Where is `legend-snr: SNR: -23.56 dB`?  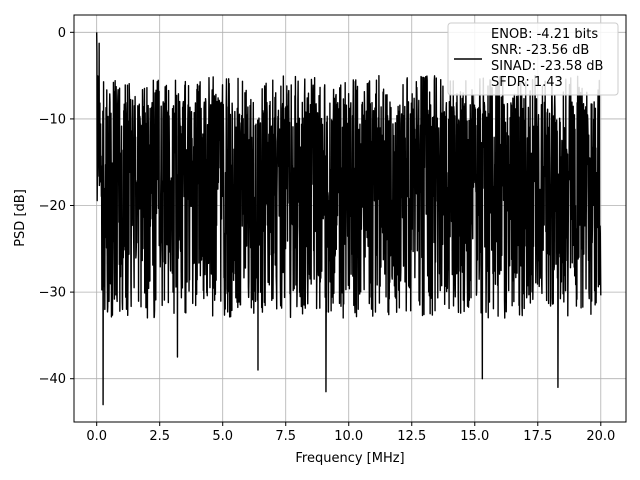 legend-snr: SNR: -23.56 dB is located at coordinates (540, 50).